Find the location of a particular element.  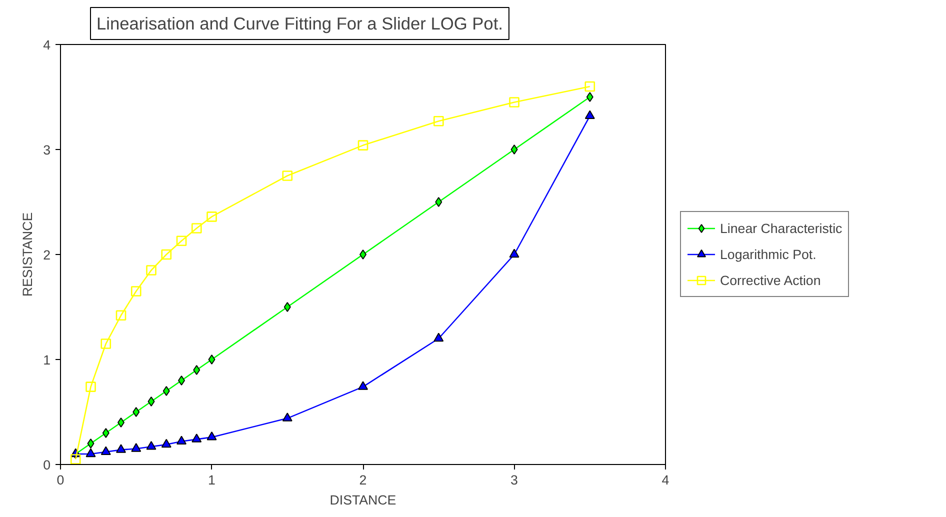

legend-label: Corrective Action is located at coordinates (770, 280).